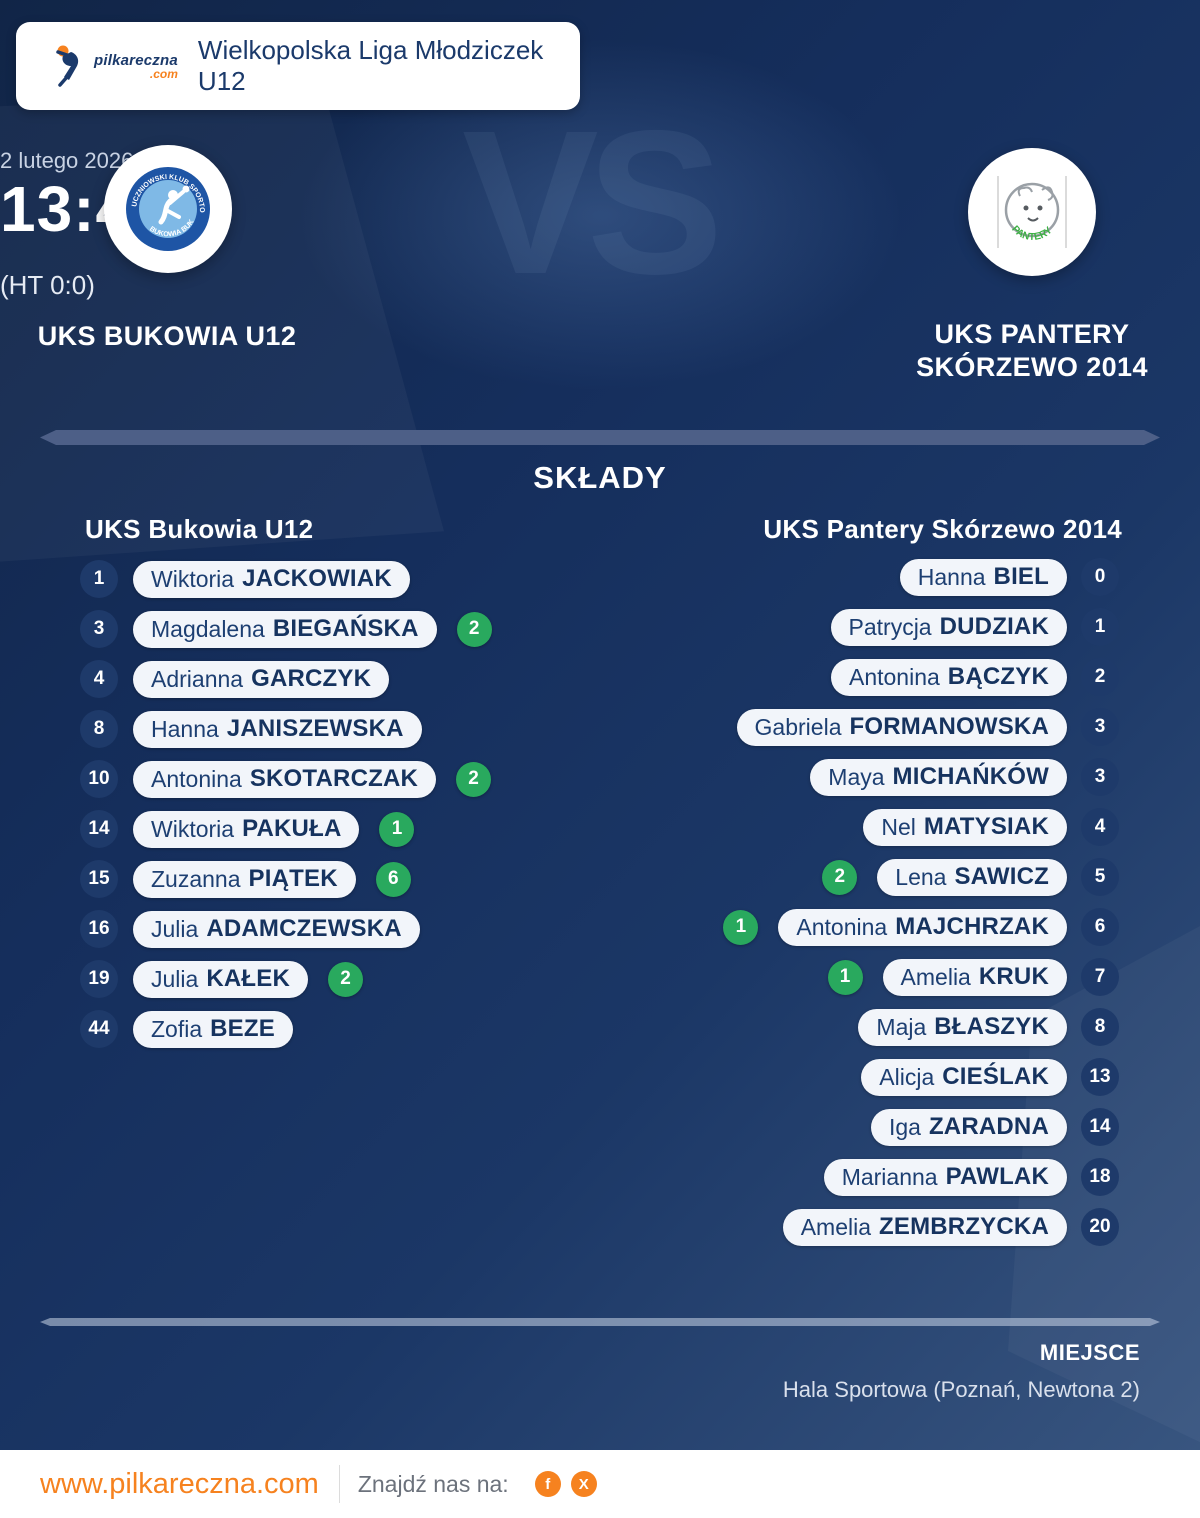  What do you see at coordinates (890, 626) in the screenshot?
I see `player-first-name: Patrycja` at bounding box center [890, 626].